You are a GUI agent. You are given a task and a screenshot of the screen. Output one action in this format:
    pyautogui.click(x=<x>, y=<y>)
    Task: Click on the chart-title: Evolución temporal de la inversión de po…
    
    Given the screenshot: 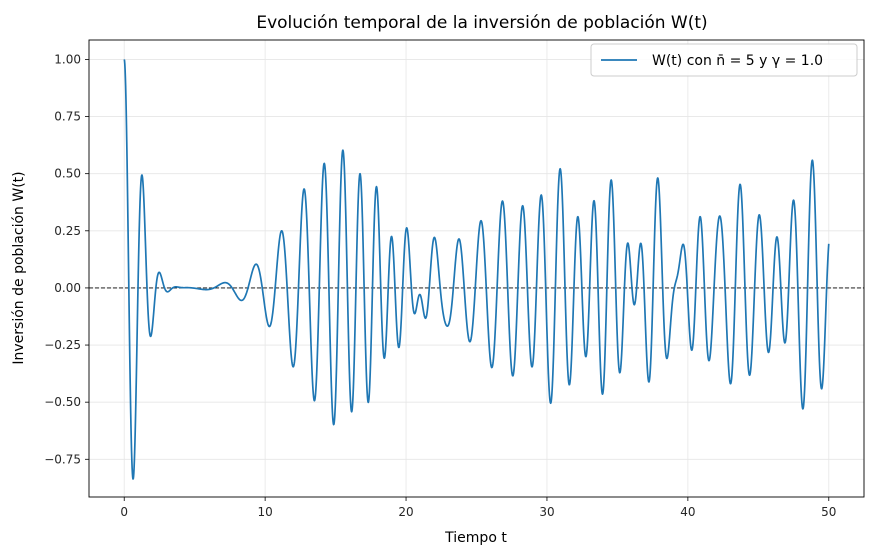 What is the action you would take?
    pyautogui.click(x=481, y=23)
    